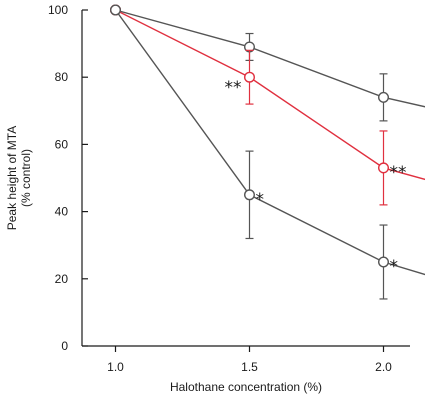 This screenshot has width=425, height=402. Describe the element at coordinates (12, 178) in the screenshot. I see `y-axis-title-line1: Peak height of MTA` at that location.